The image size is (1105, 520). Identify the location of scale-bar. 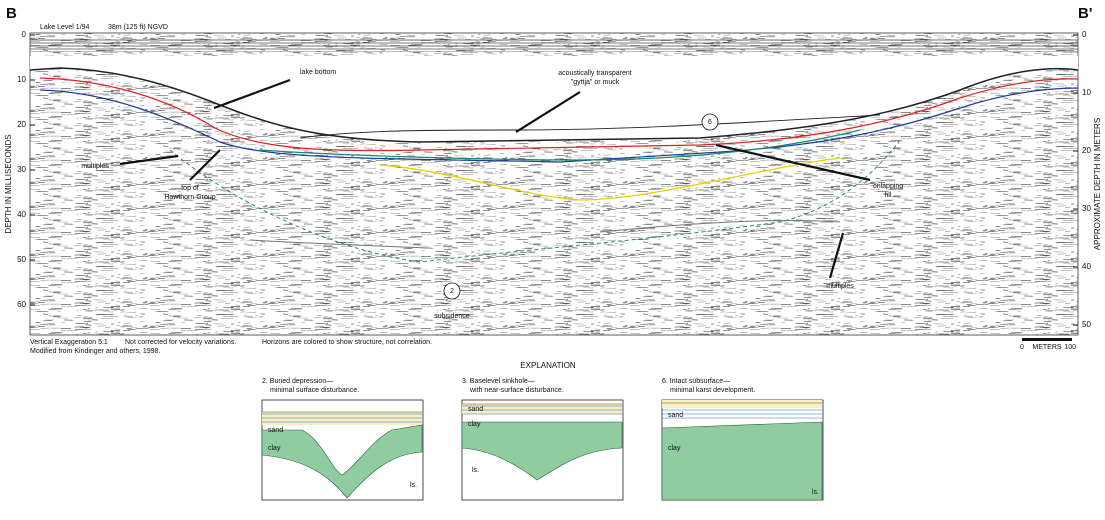
(1047, 339).